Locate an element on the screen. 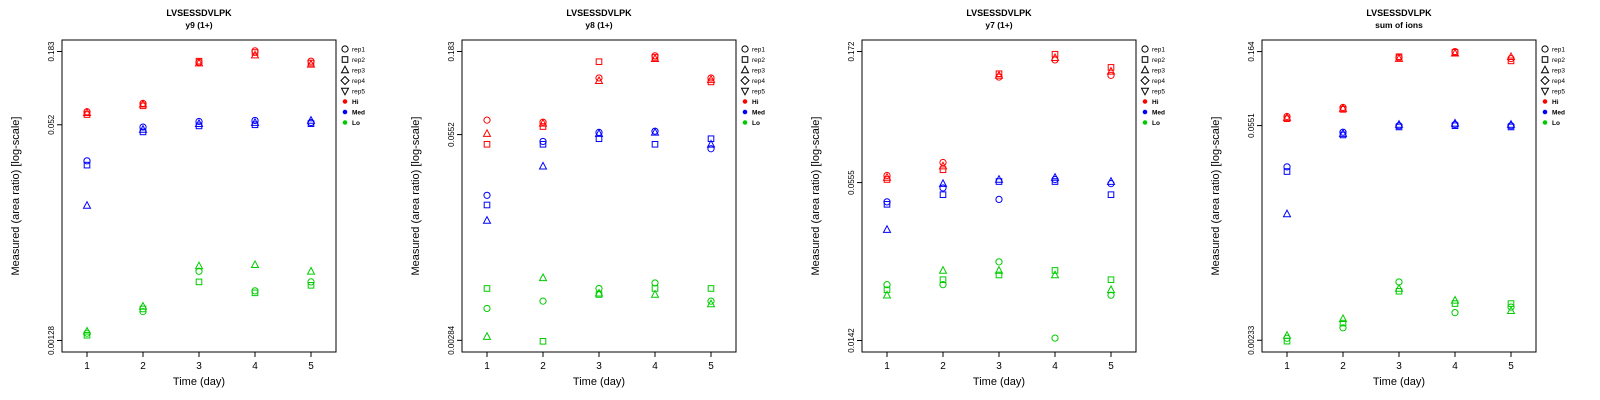 This screenshot has height=400, width=1600. y-tick-label: 0.0551 is located at coordinates (1251, 125).